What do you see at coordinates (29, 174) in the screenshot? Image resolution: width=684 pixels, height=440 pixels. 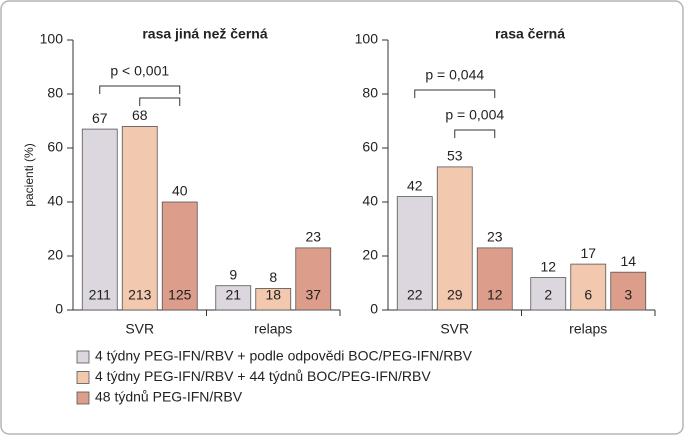 I see `y-axis-label: pacienti (%)` at bounding box center [29, 174].